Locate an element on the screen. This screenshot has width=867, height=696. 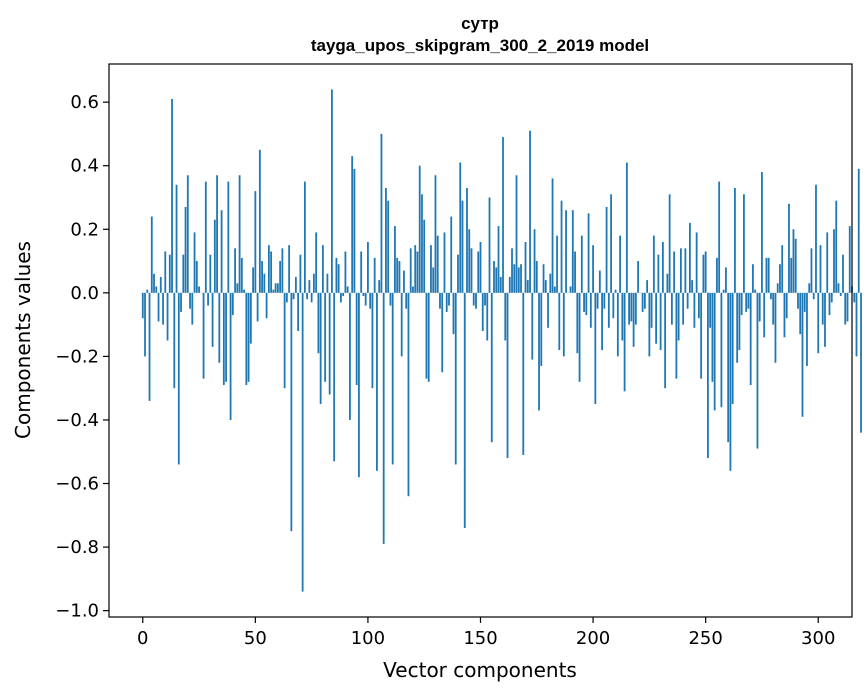
y-axis: 0.6 0.4 0.2 0.0 −0.2 −0.4 −0.6 −0.8 −1.0 is located at coordinates (82, 357).